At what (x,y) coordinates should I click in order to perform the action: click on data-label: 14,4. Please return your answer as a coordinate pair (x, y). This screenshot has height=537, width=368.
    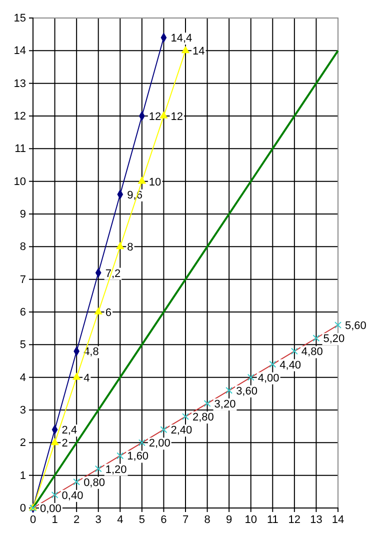
    Looking at the image, I should click on (181, 38).